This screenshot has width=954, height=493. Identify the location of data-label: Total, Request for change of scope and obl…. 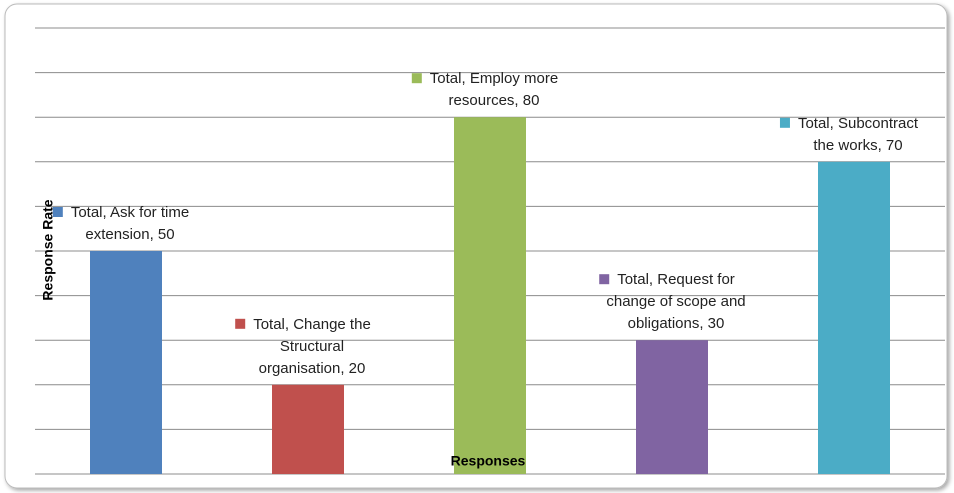
(675, 301).